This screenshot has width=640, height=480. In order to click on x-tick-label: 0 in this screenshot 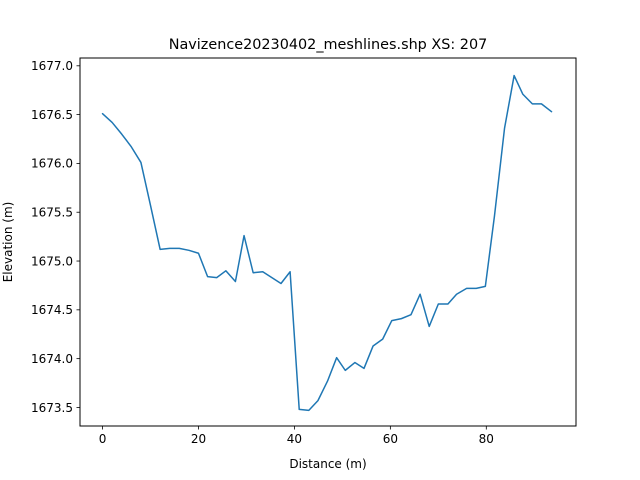, I will do `click(103, 439)`.